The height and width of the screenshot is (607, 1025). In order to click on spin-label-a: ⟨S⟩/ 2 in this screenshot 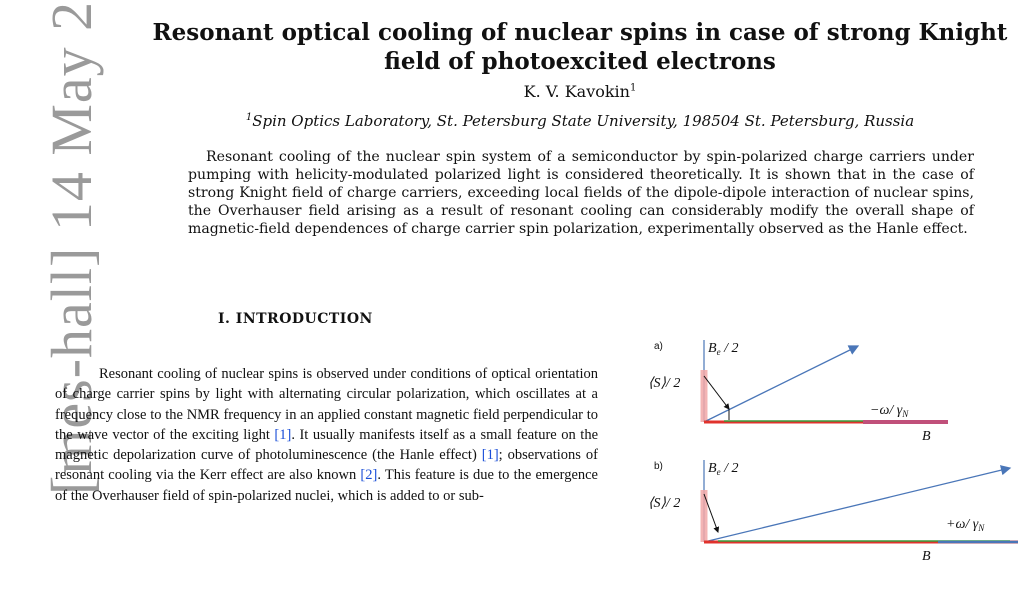, I will do `click(664, 383)`.